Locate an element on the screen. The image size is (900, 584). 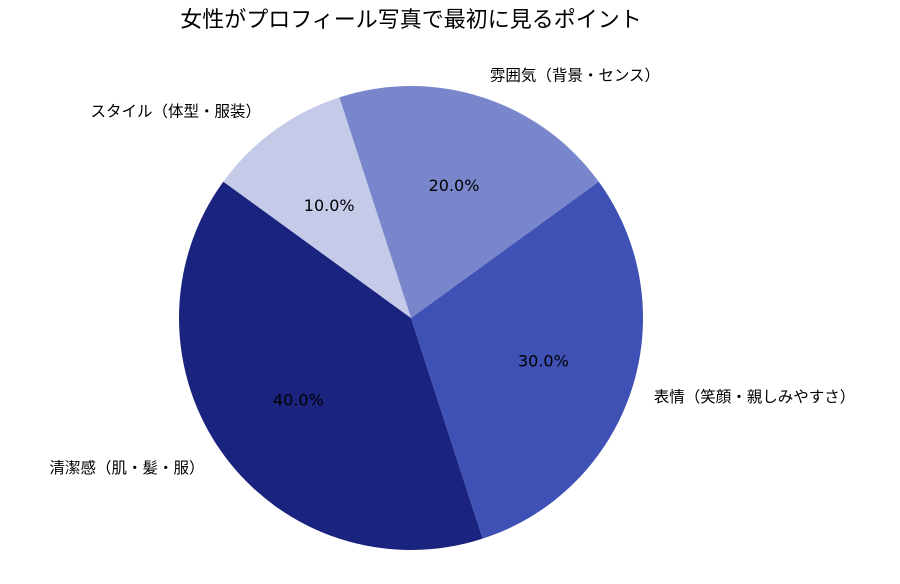
slice-category-label: 雰囲気（背景・センス） is located at coordinates (575, 75).